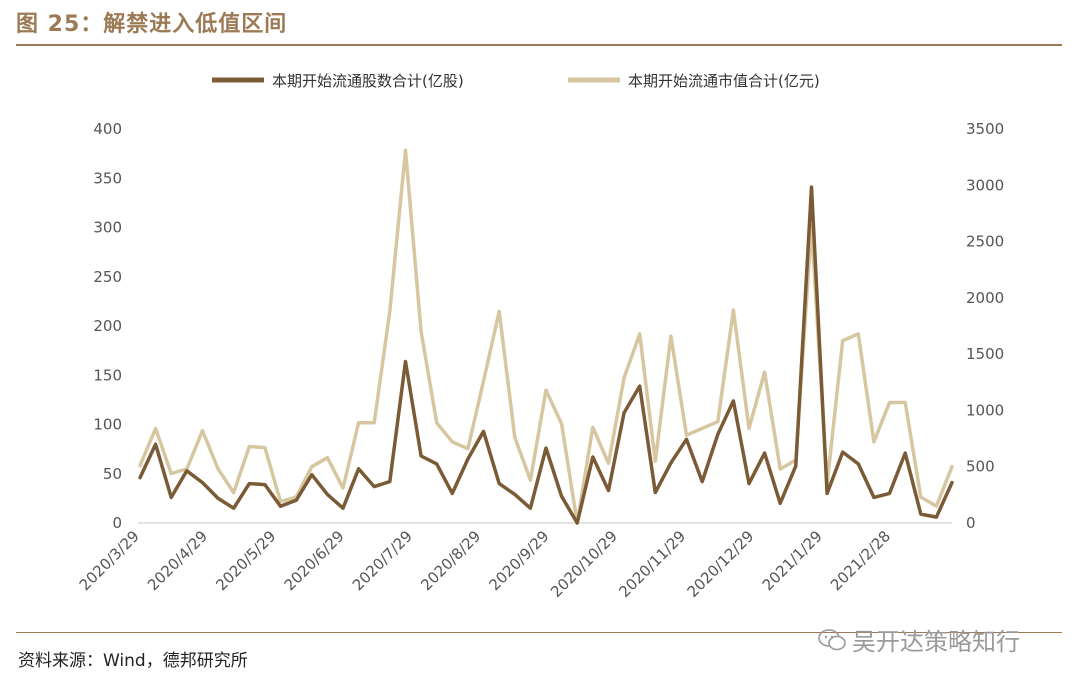 The width and height of the screenshot is (1080, 687). I want to click on right-y-tick-label: 2500, so click(985, 242).